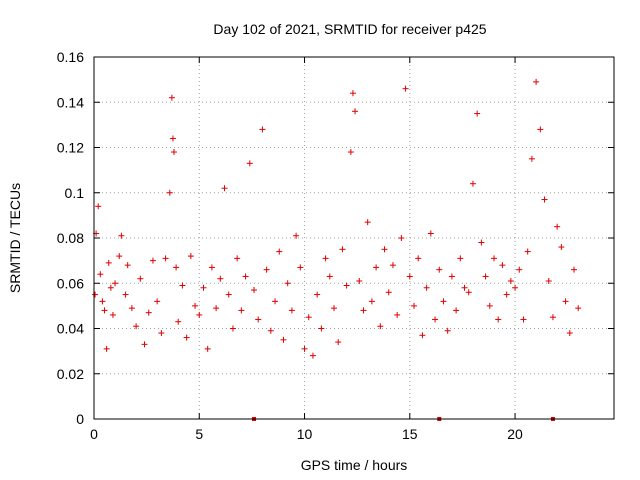  I want to click on y-tick-label: 0.06, so click(70, 283).